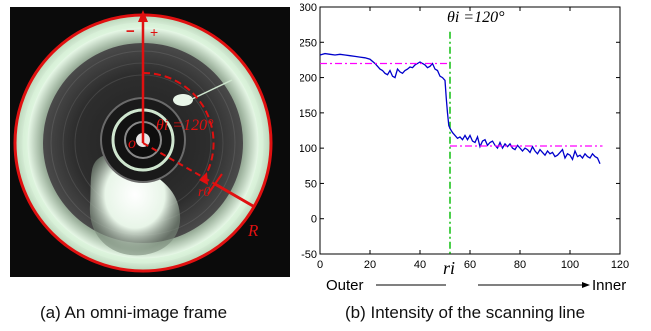 The image size is (651, 331). What do you see at coordinates (620, 265) in the screenshot?
I see `x-tick-label: 120` at bounding box center [620, 265].